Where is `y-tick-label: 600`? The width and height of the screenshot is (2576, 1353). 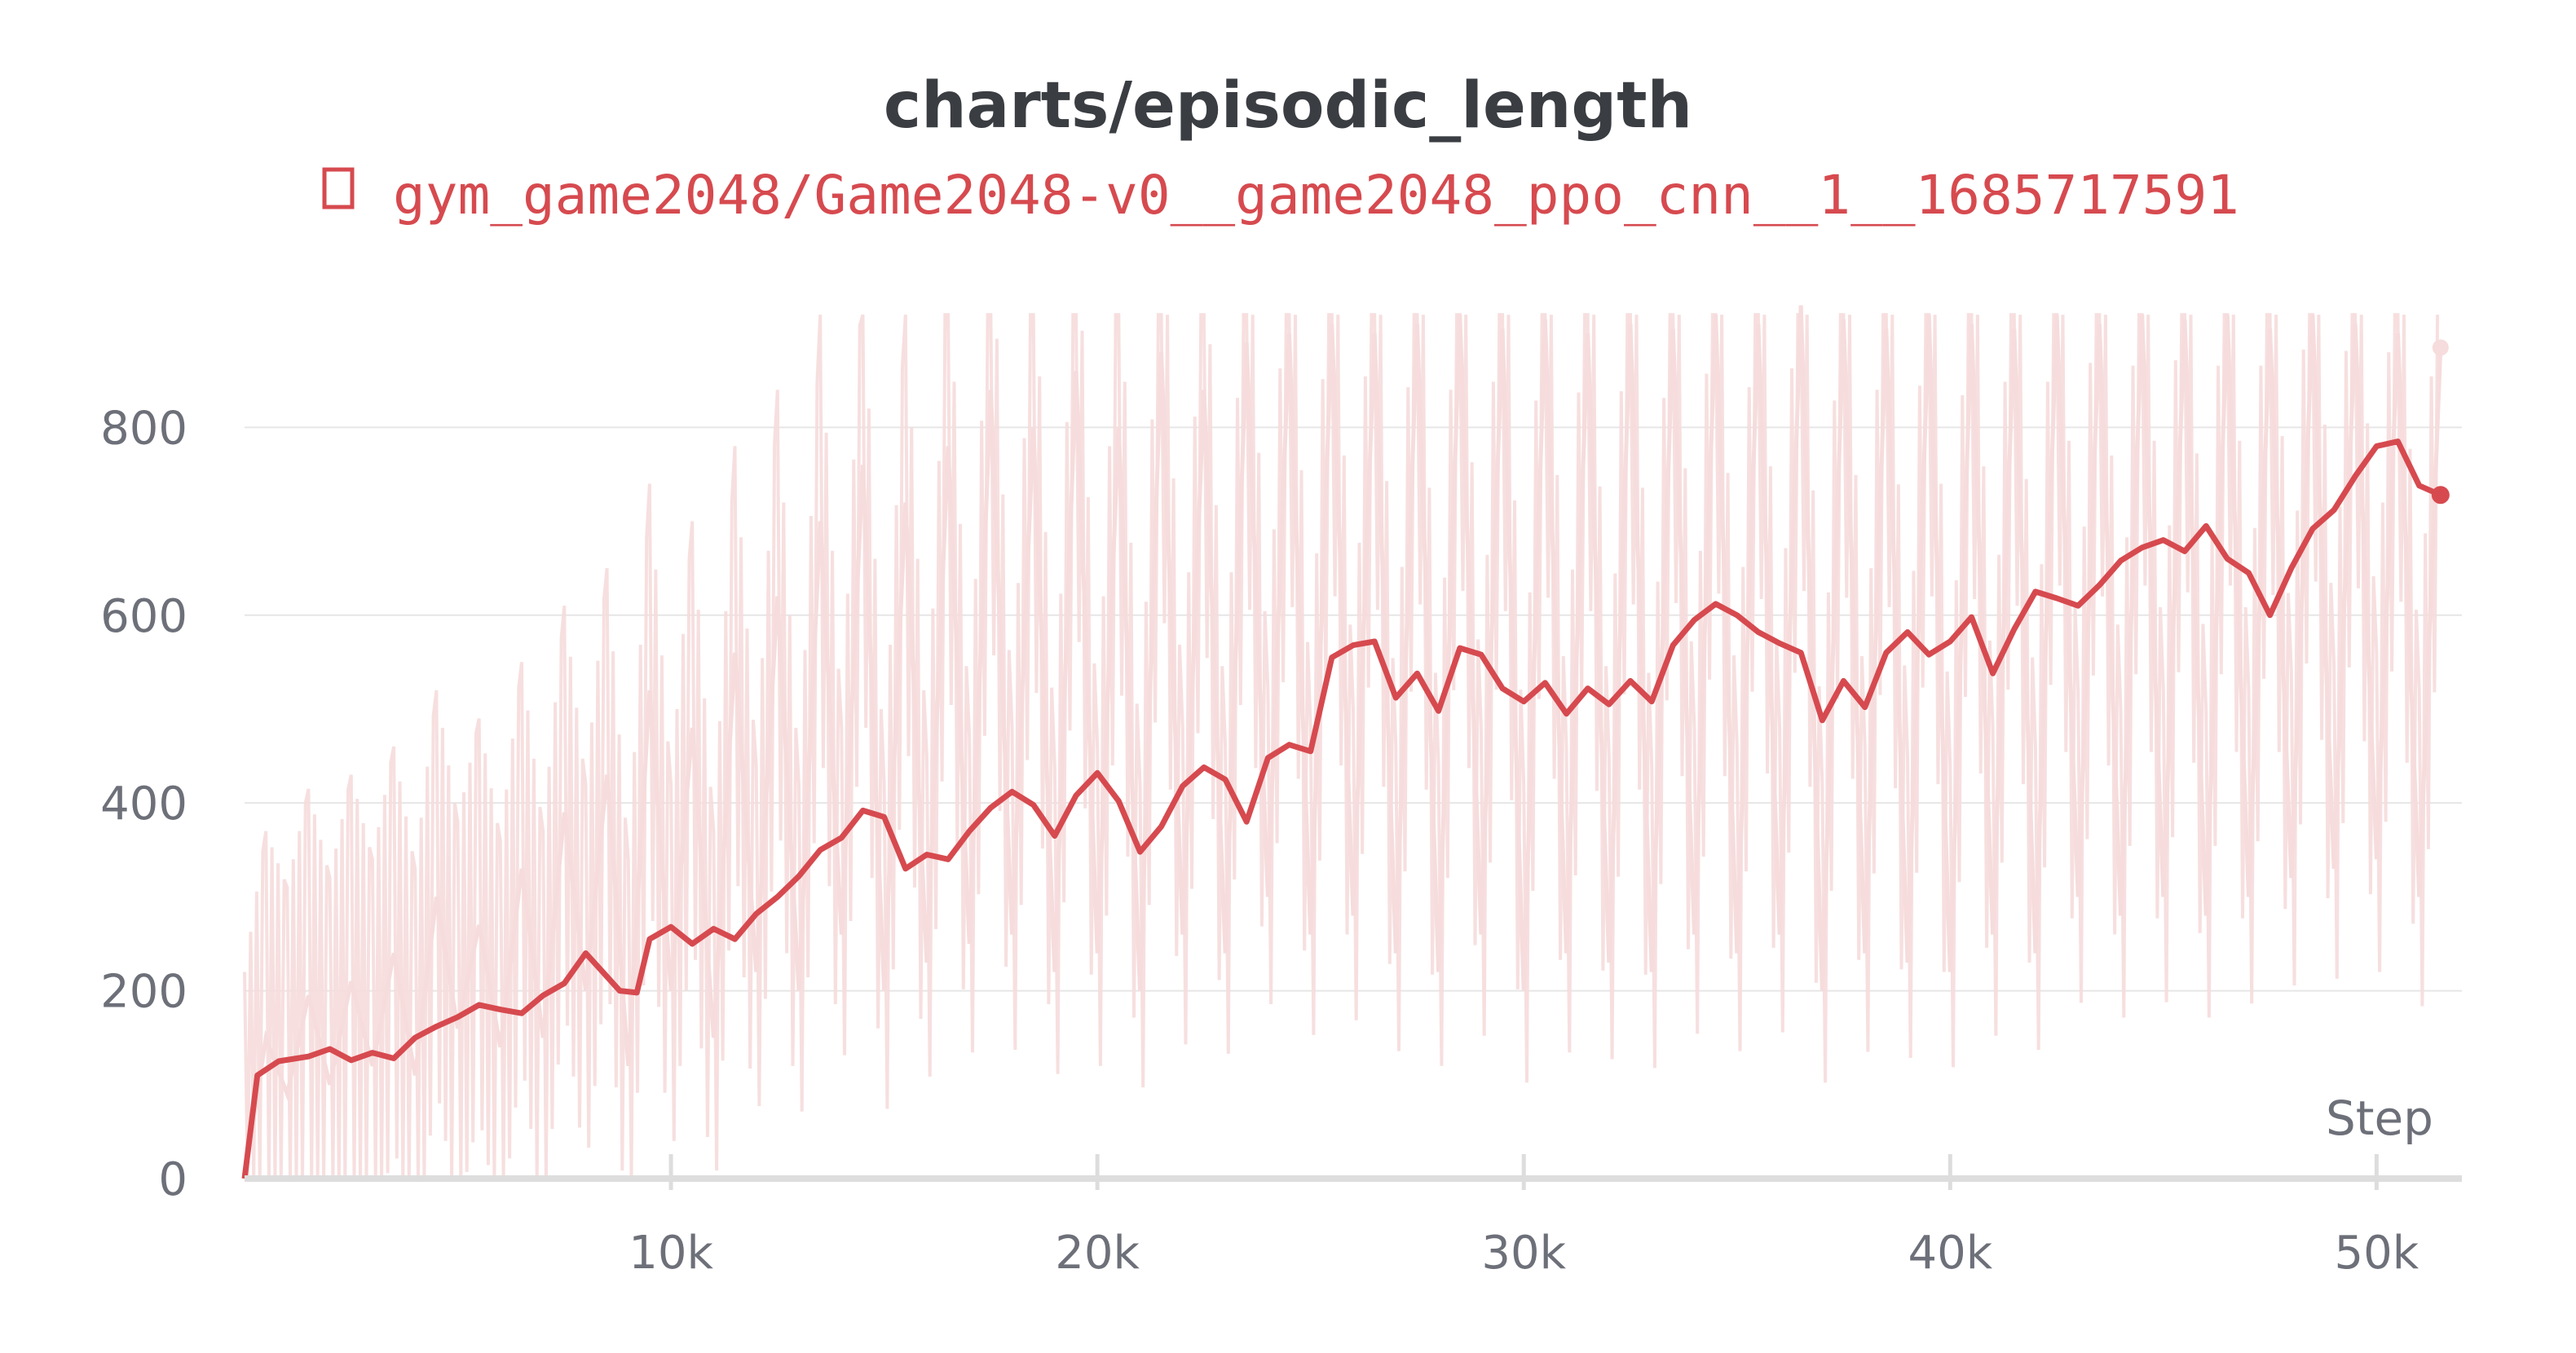 y-tick-label: 600 is located at coordinates (143, 616).